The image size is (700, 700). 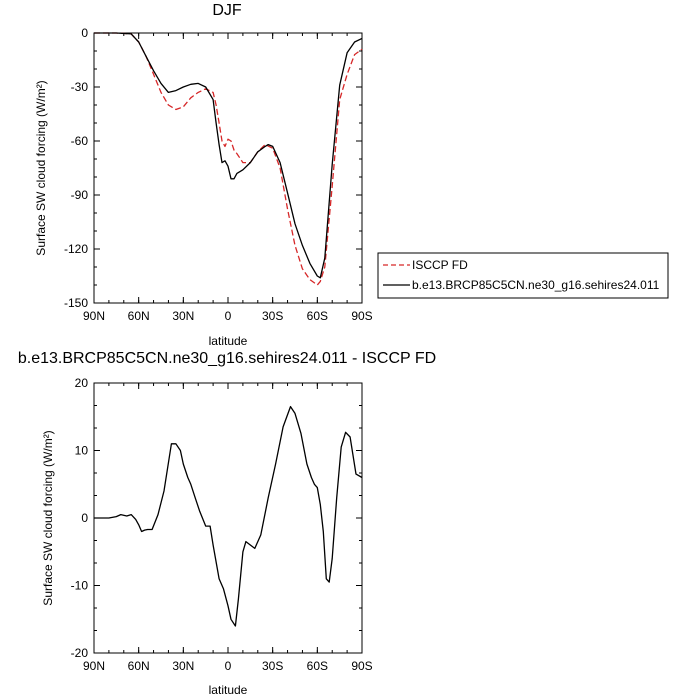 What do you see at coordinates (76, 303) in the screenshot?
I see `y-tick-label: -150` at bounding box center [76, 303].